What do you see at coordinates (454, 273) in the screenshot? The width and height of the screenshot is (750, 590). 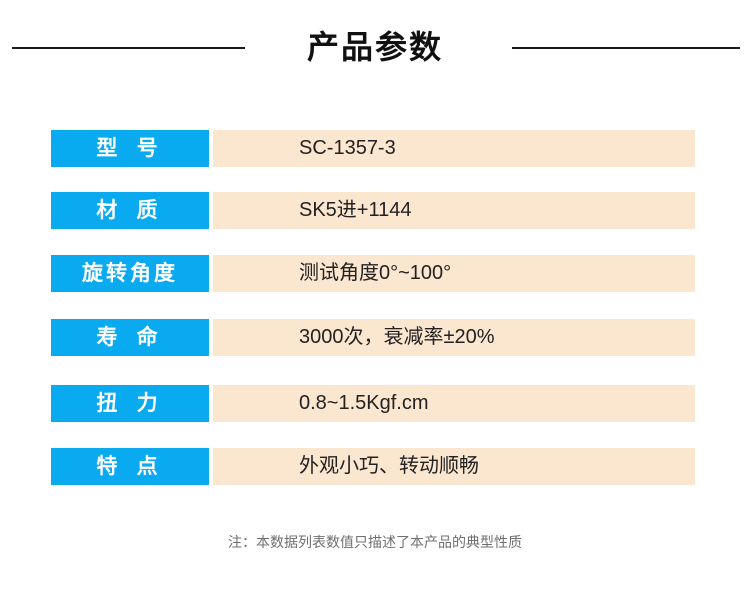 I see `param-value-rotation-angle: 测试角度0°~100°` at bounding box center [454, 273].